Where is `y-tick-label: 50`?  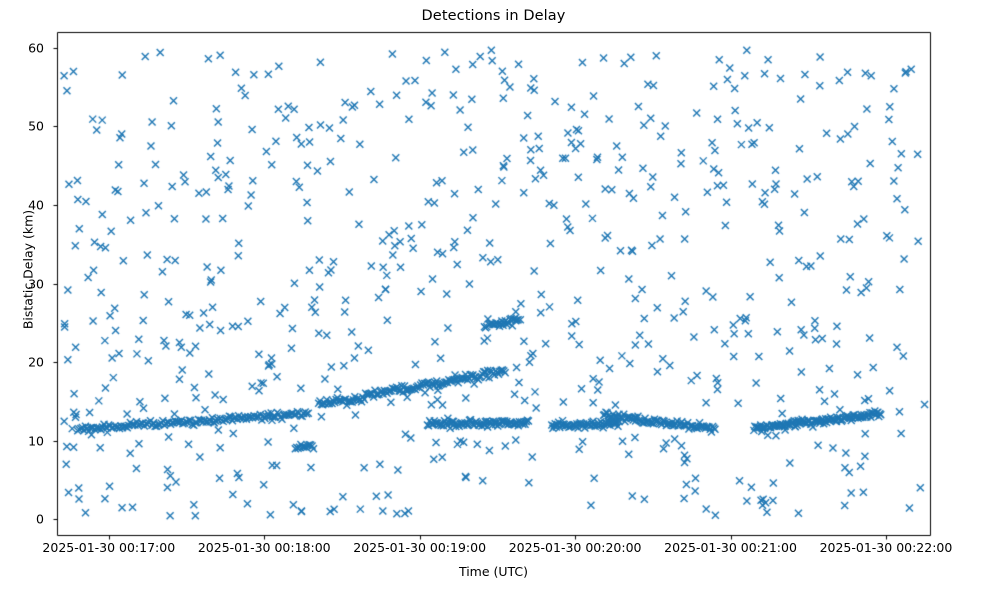 y-tick-label: 50 is located at coordinates (36, 126).